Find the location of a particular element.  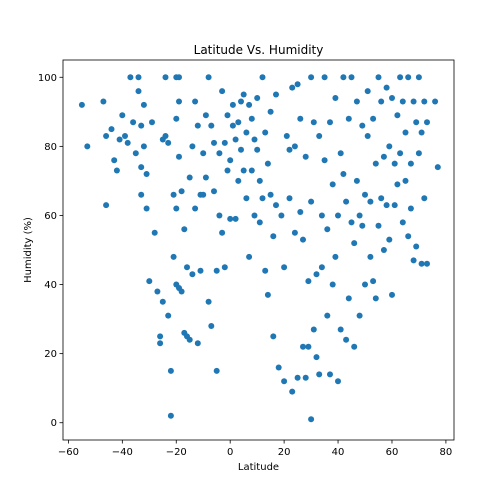

y-tick-label: 60 is located at coordinates (50, 216).